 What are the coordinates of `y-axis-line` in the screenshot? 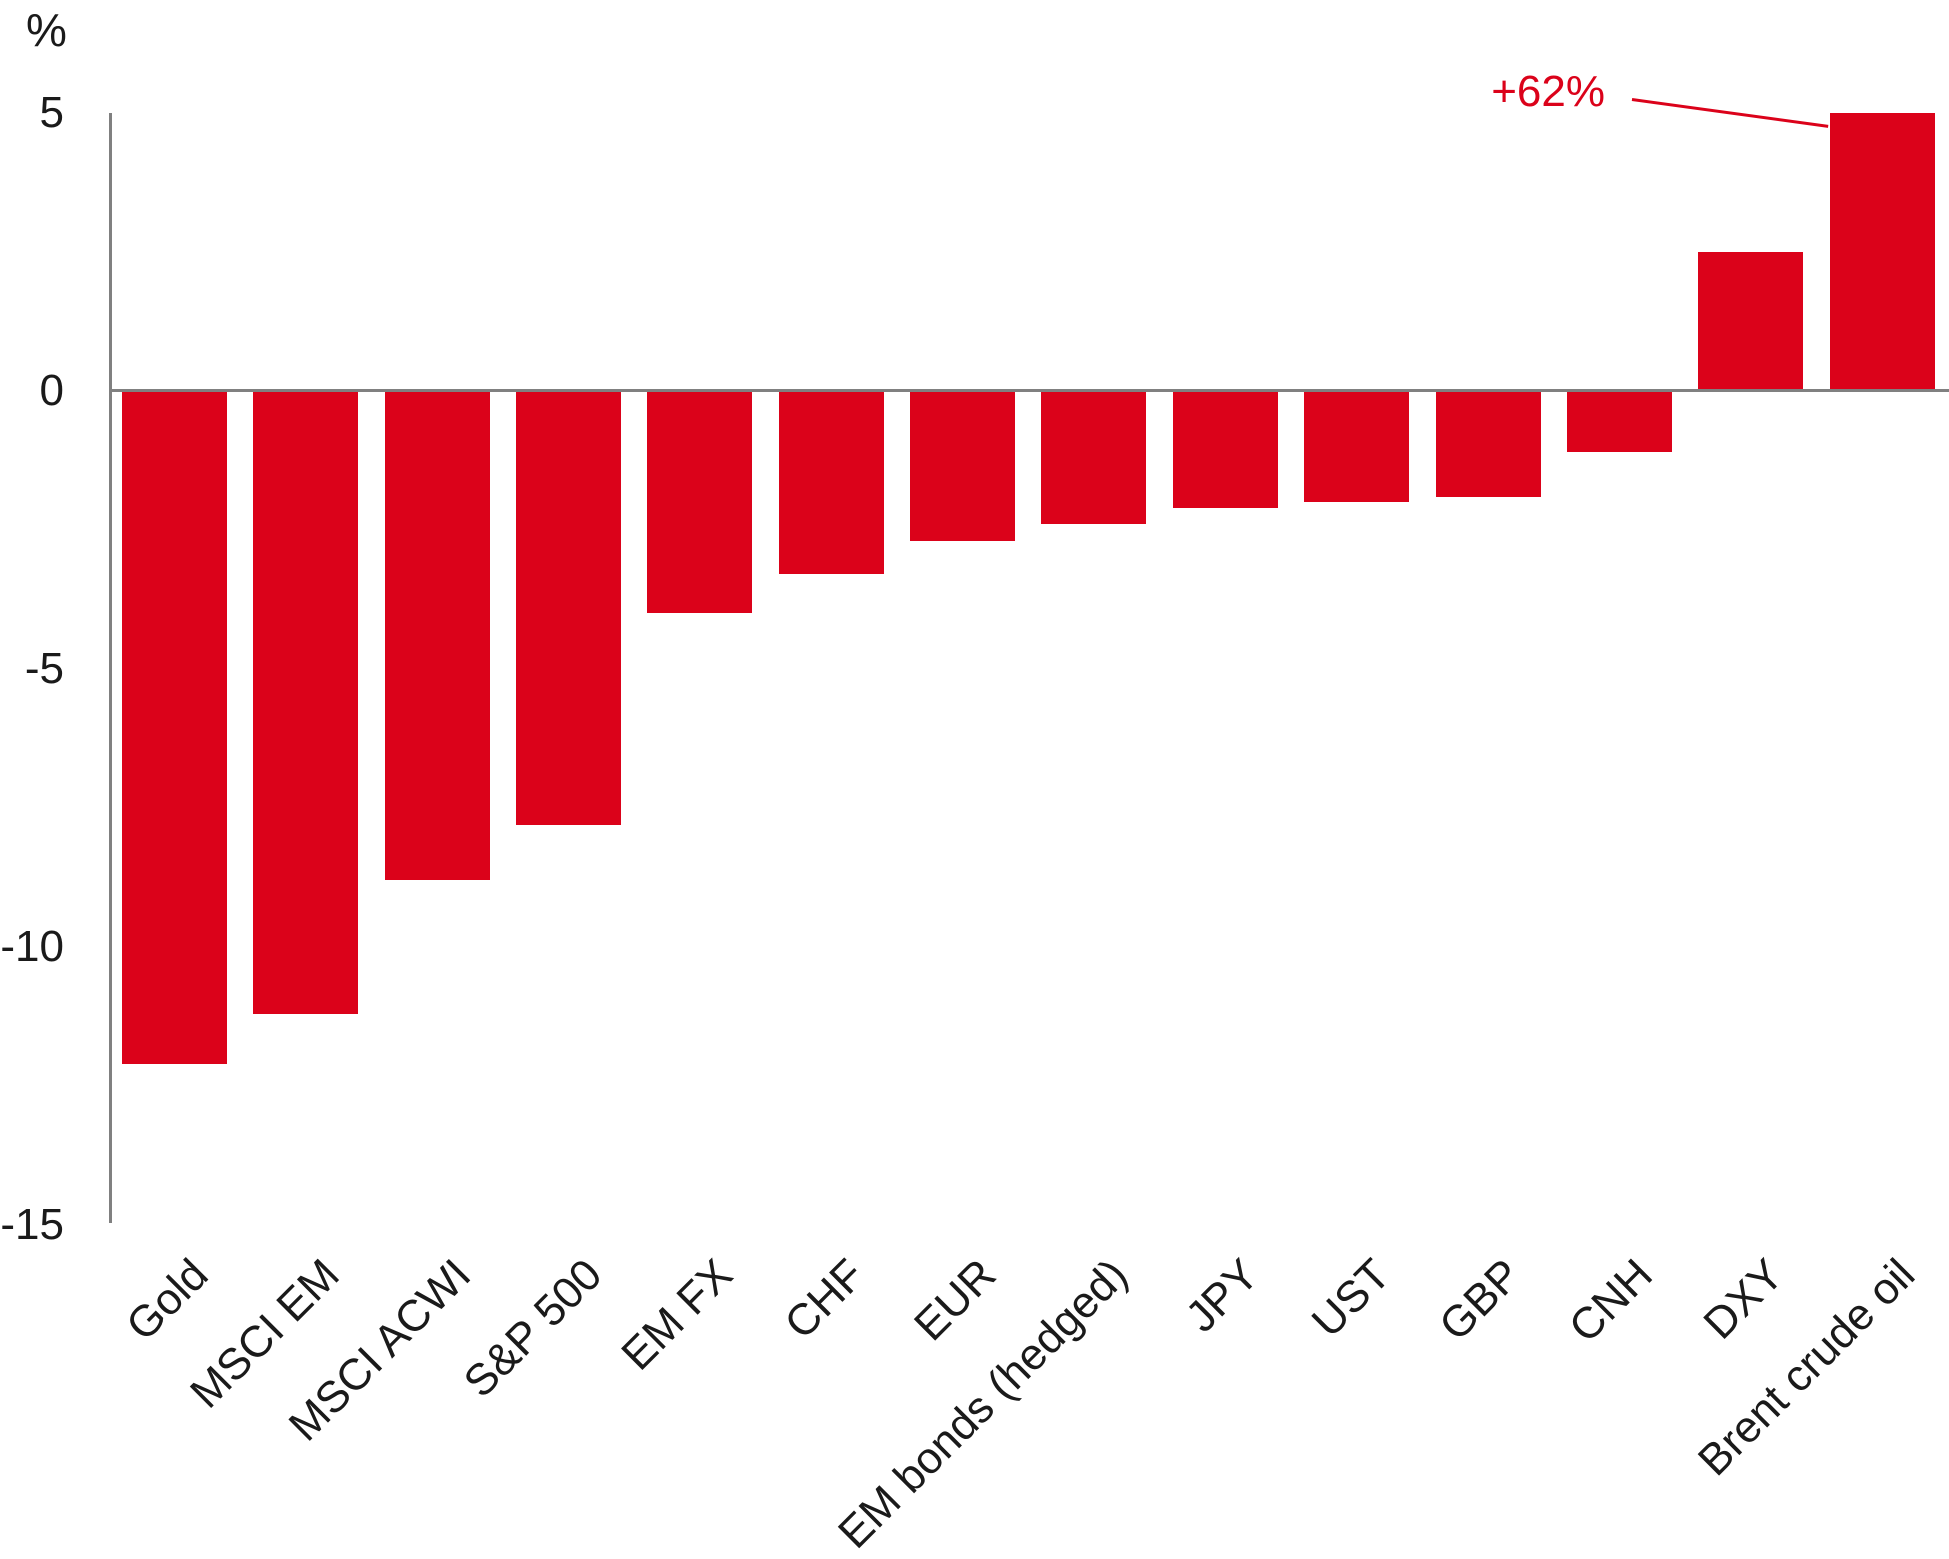 It's located at (110, 668).